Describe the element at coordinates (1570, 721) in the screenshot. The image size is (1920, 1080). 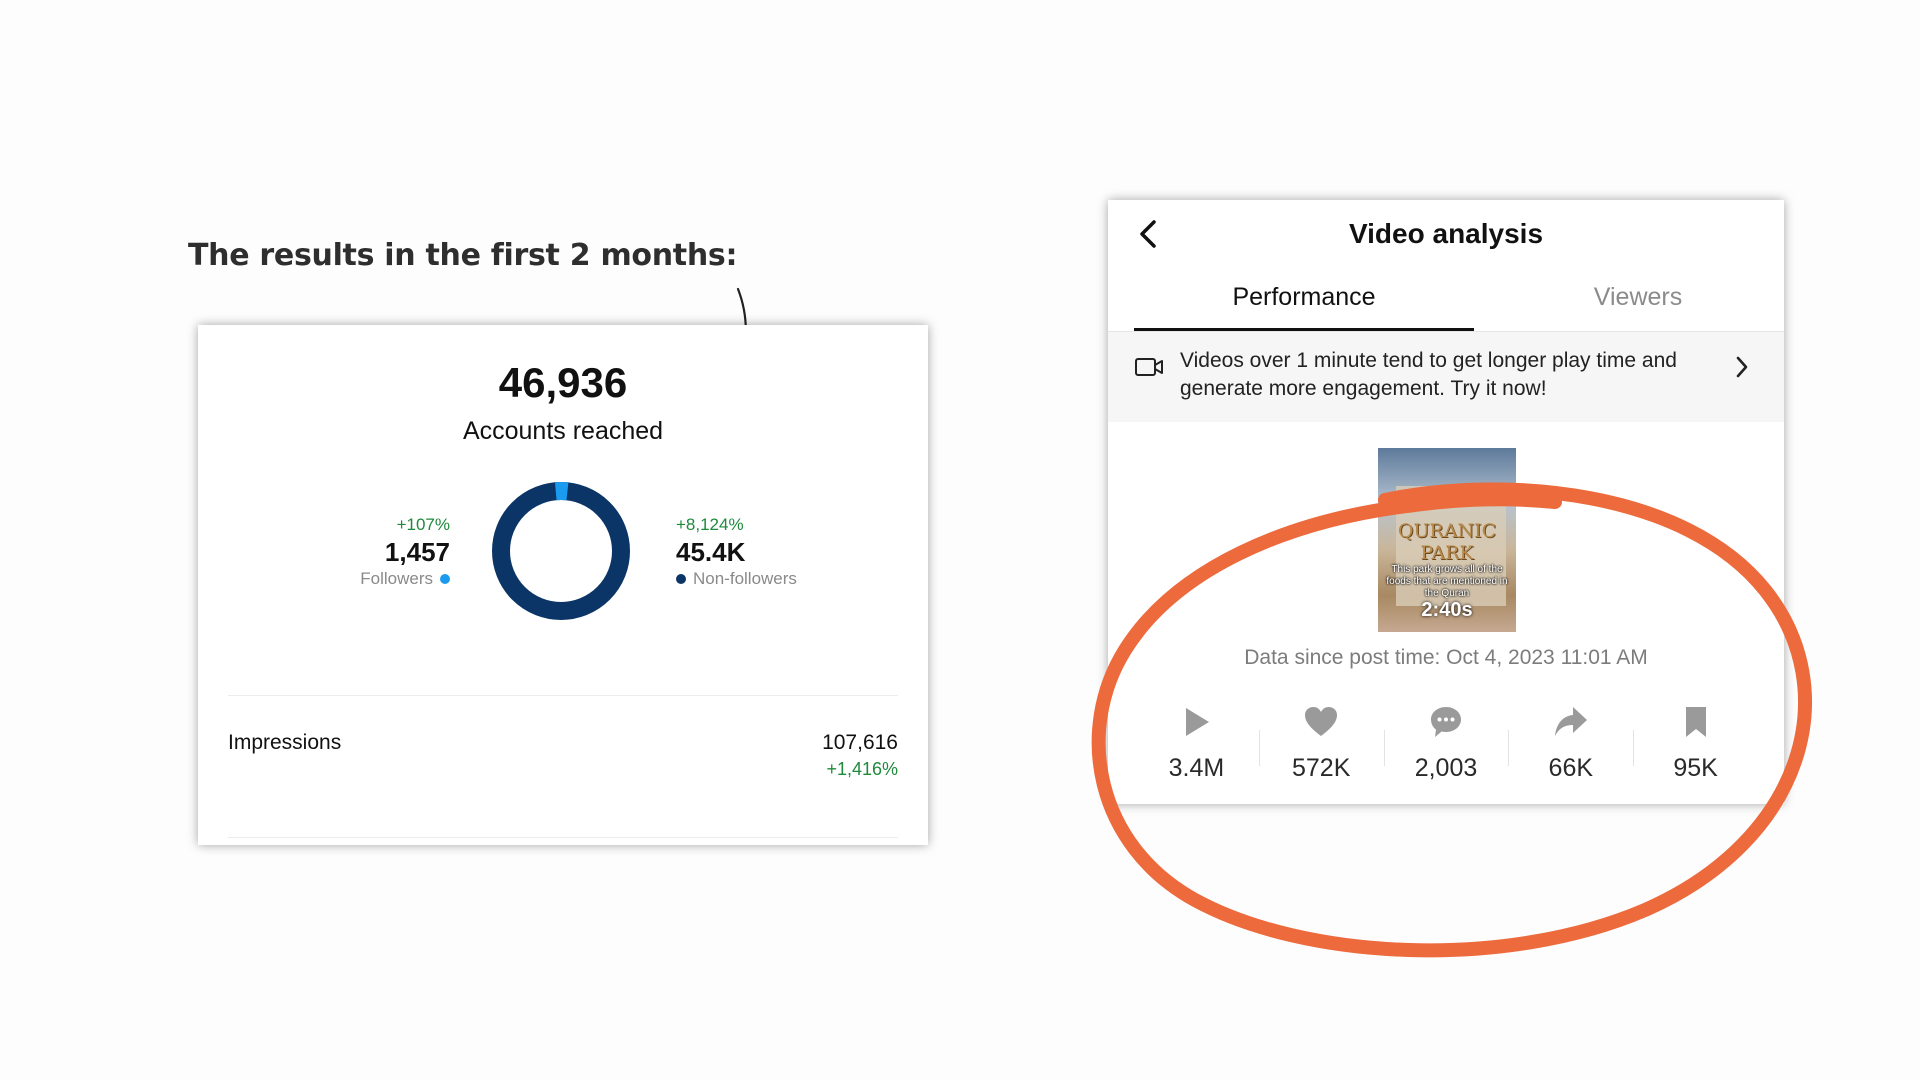
I see `share-icon` at that location.